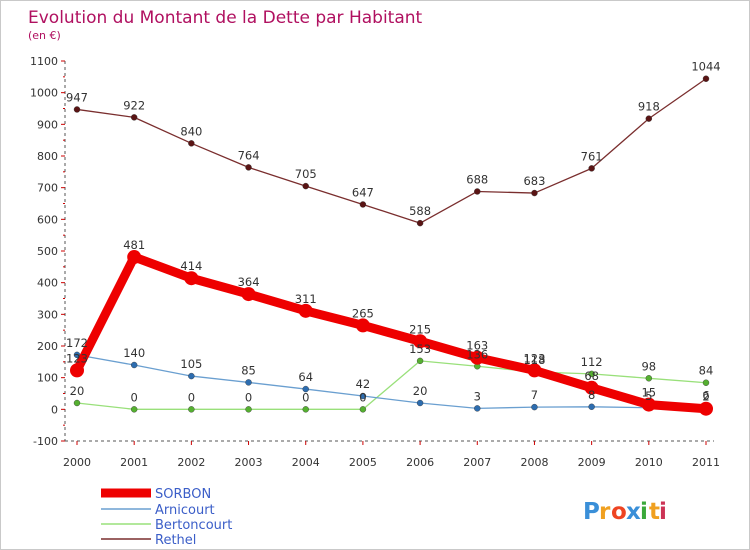 The width and height of the screenshot is (750, 550). Describe the element at coordinates (477, 179) in the screenshot. I see `data-label-rethel: 688` at that location.